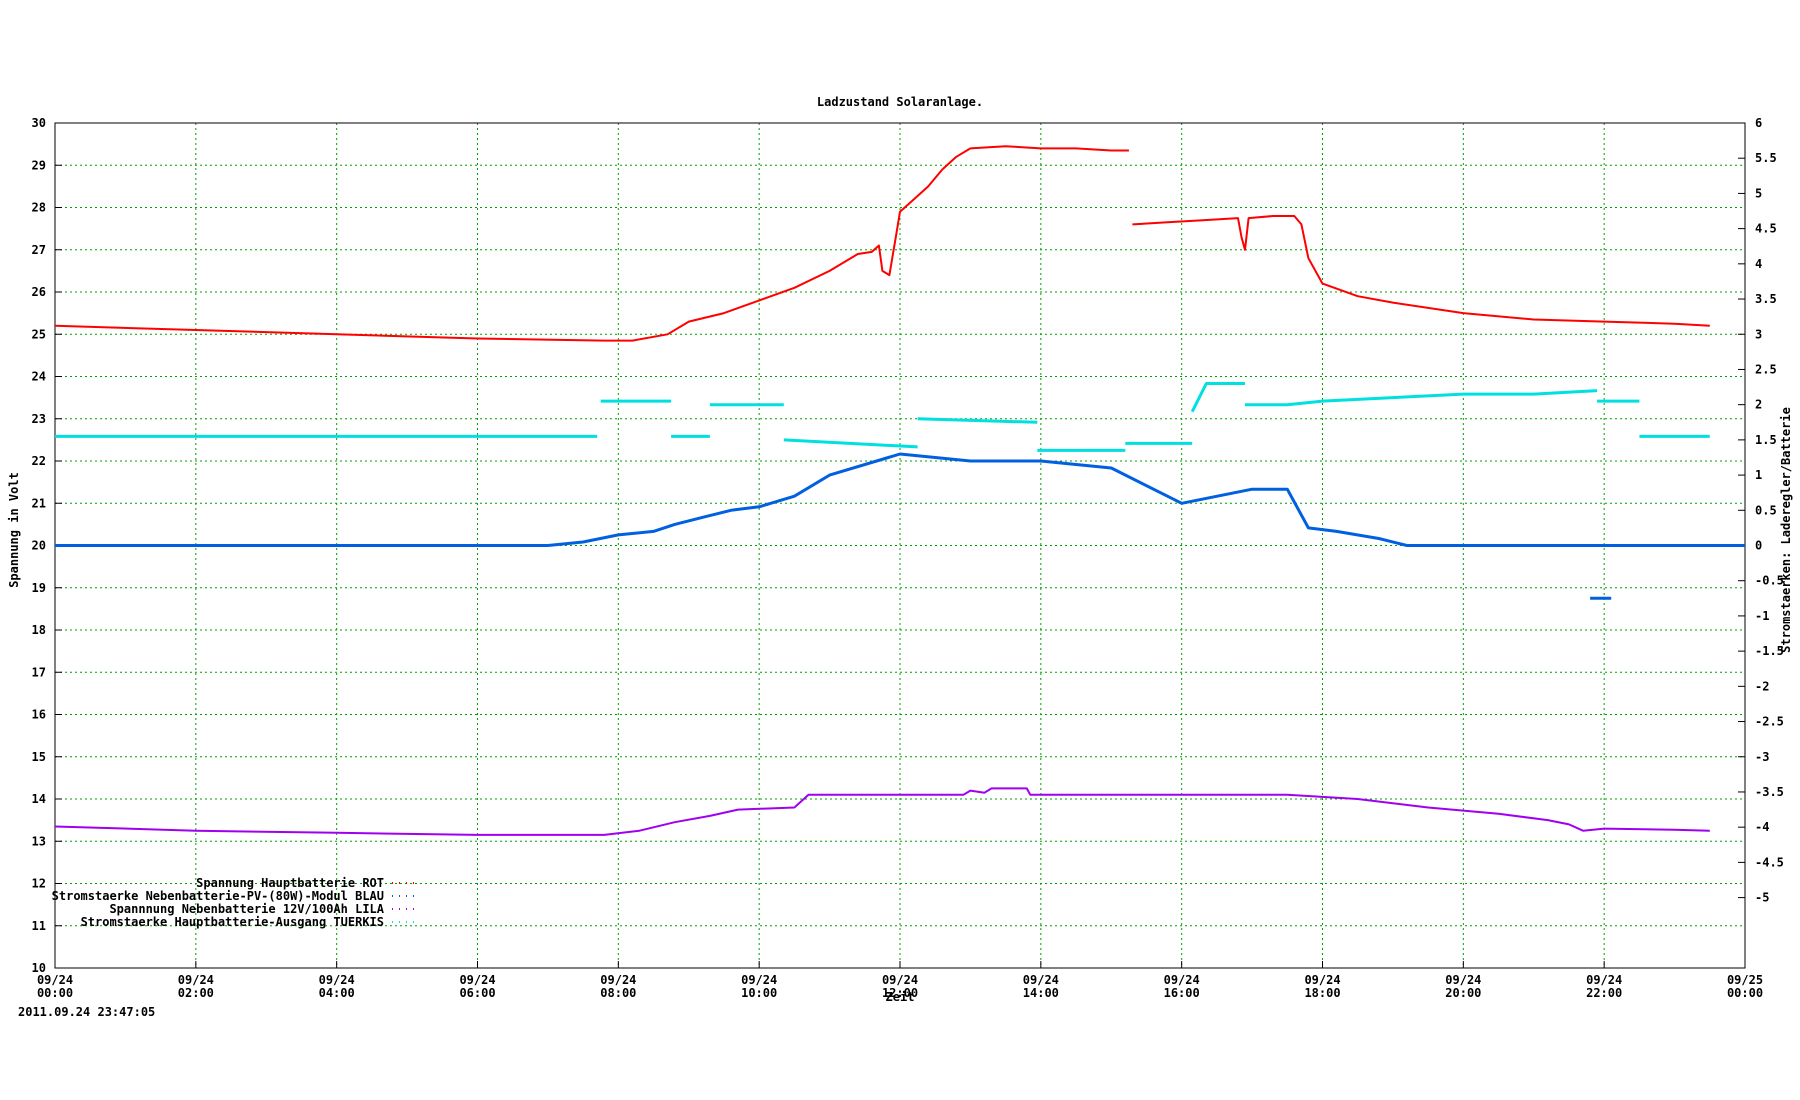 This screenshot has height=1100, width=1800. Describe the element at coordinates (337, 993) in the screenshot. I see `x-tick-label-time: 04:00` at that location.